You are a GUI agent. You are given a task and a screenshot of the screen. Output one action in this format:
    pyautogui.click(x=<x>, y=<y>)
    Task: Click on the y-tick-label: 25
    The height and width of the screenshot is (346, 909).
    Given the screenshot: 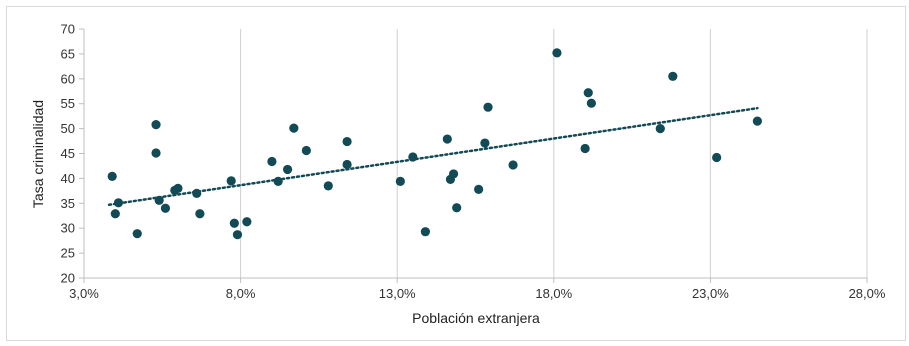 What is the action you would take?
    pyautogui.click(x=68, y=253)
    